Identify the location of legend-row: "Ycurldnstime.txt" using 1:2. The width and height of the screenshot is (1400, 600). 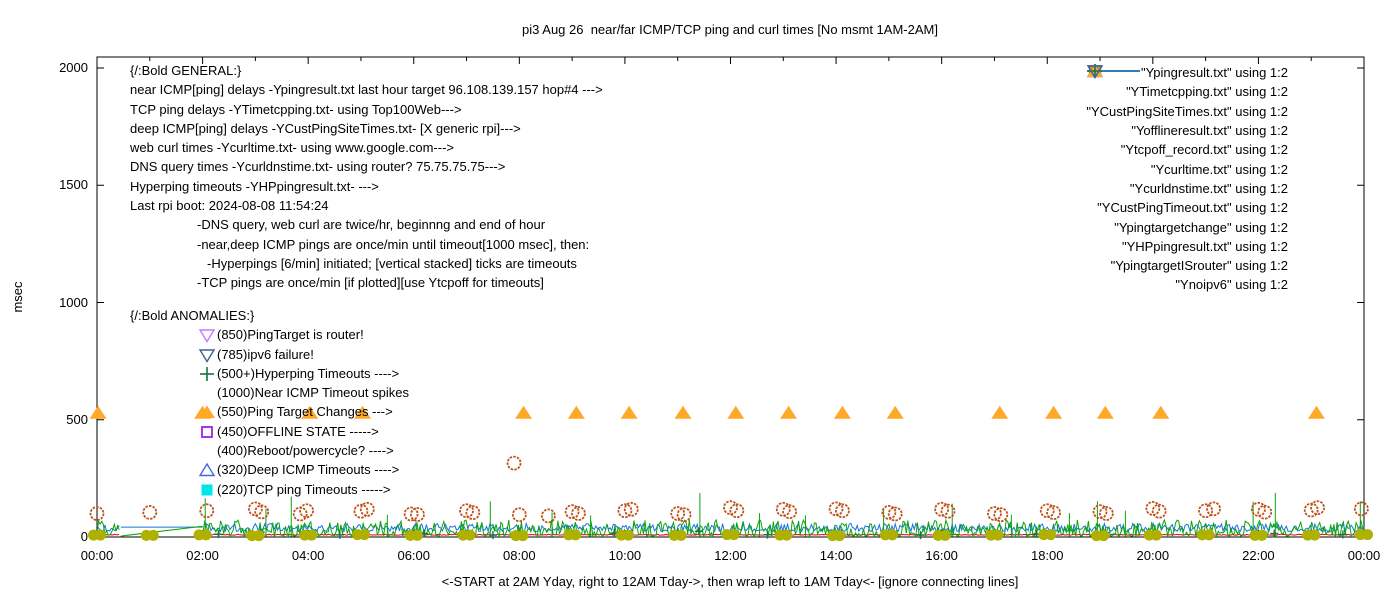
(1220, 131).